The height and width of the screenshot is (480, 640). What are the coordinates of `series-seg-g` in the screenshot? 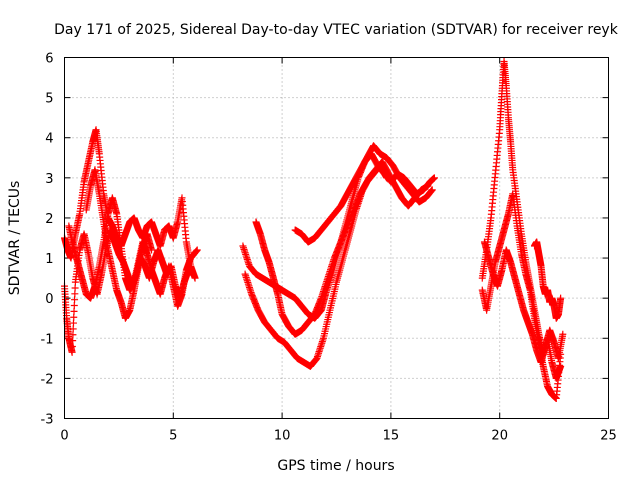 It's located at (321, 250).